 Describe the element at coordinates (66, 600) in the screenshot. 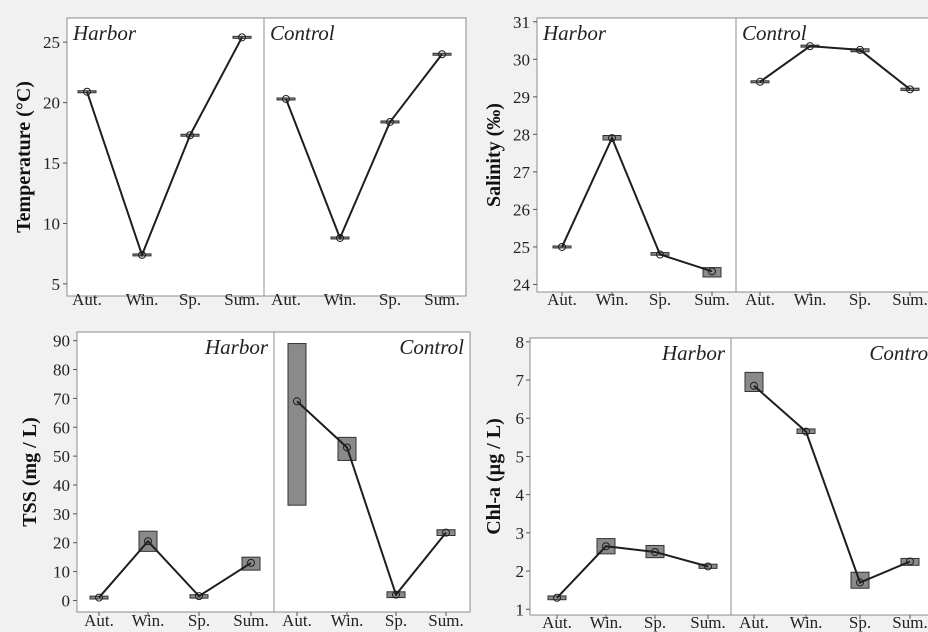

I see `y-tick-label: 0` at that location.